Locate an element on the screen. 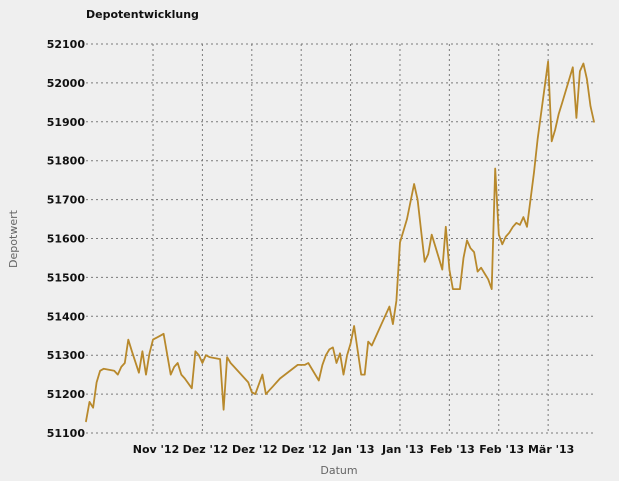 This screenshot has width=619, height=481. y-tick-label: 51500 is located at coordinates (66, 277).